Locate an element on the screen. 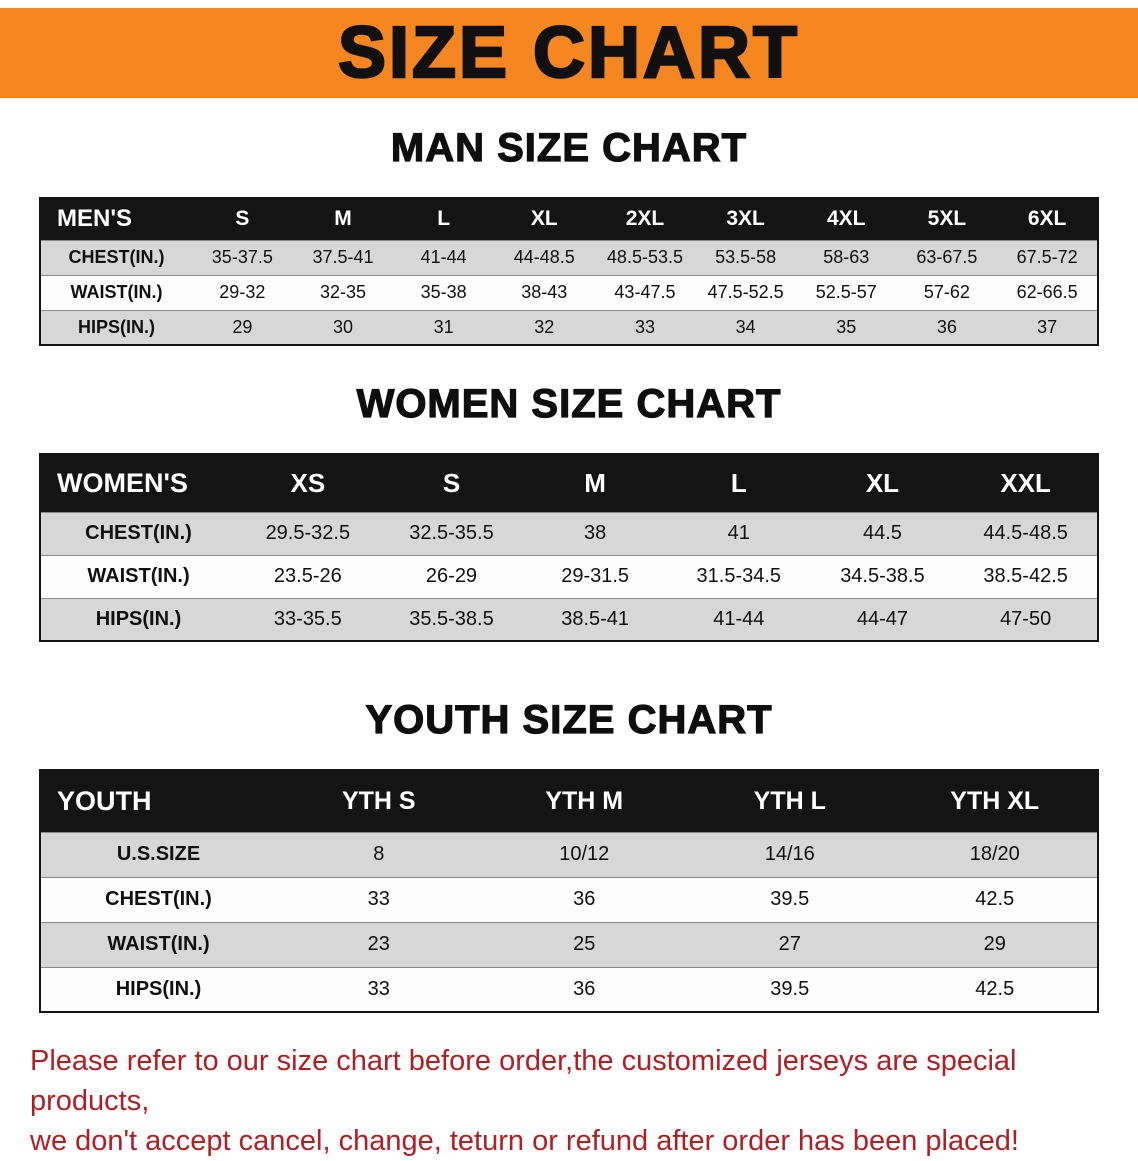  measurement-value-cell: 37.5-41 is located at coordinates (343, 257).